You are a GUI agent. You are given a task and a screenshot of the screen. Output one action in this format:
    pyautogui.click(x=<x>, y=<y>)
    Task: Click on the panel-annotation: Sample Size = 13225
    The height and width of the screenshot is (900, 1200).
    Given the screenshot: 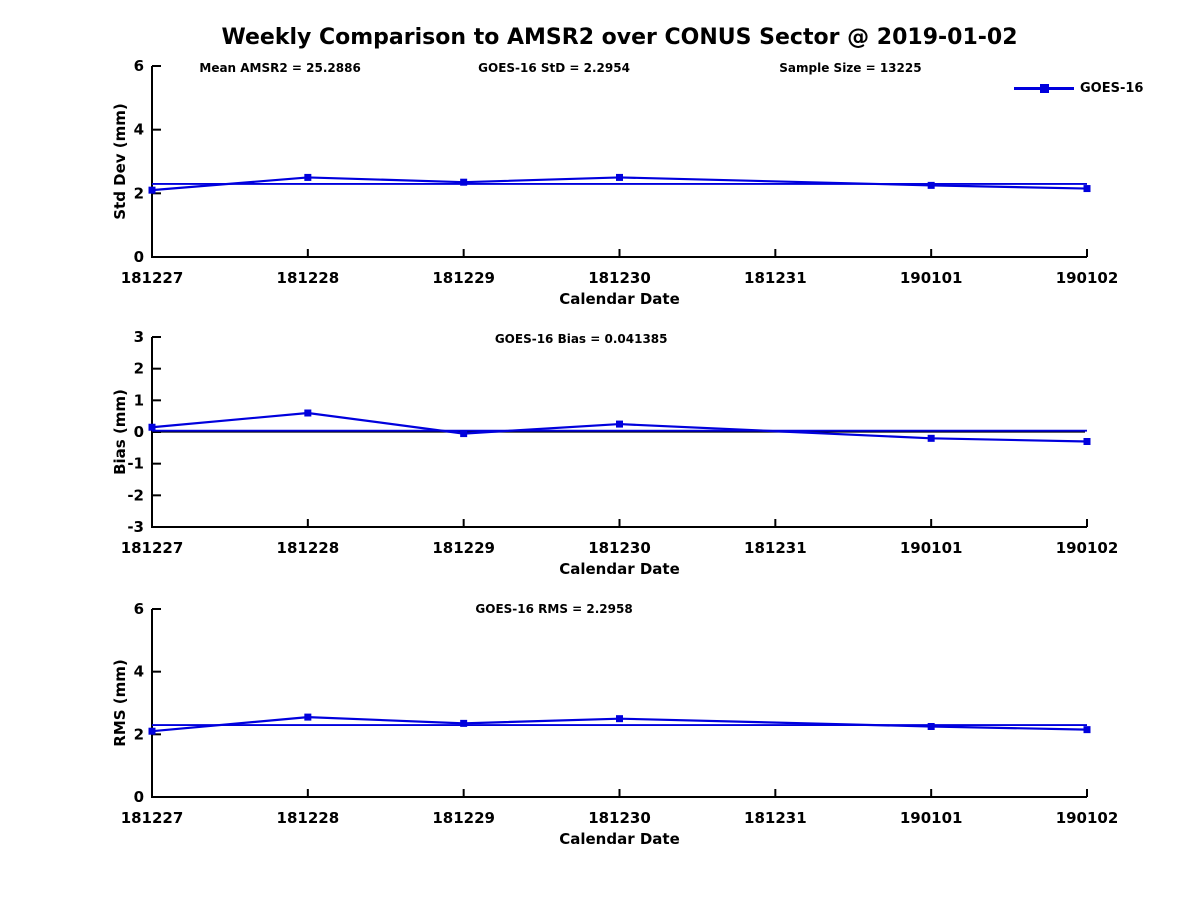 What is the action you would take?
    pyautogui.click(x=850, y=68)
    